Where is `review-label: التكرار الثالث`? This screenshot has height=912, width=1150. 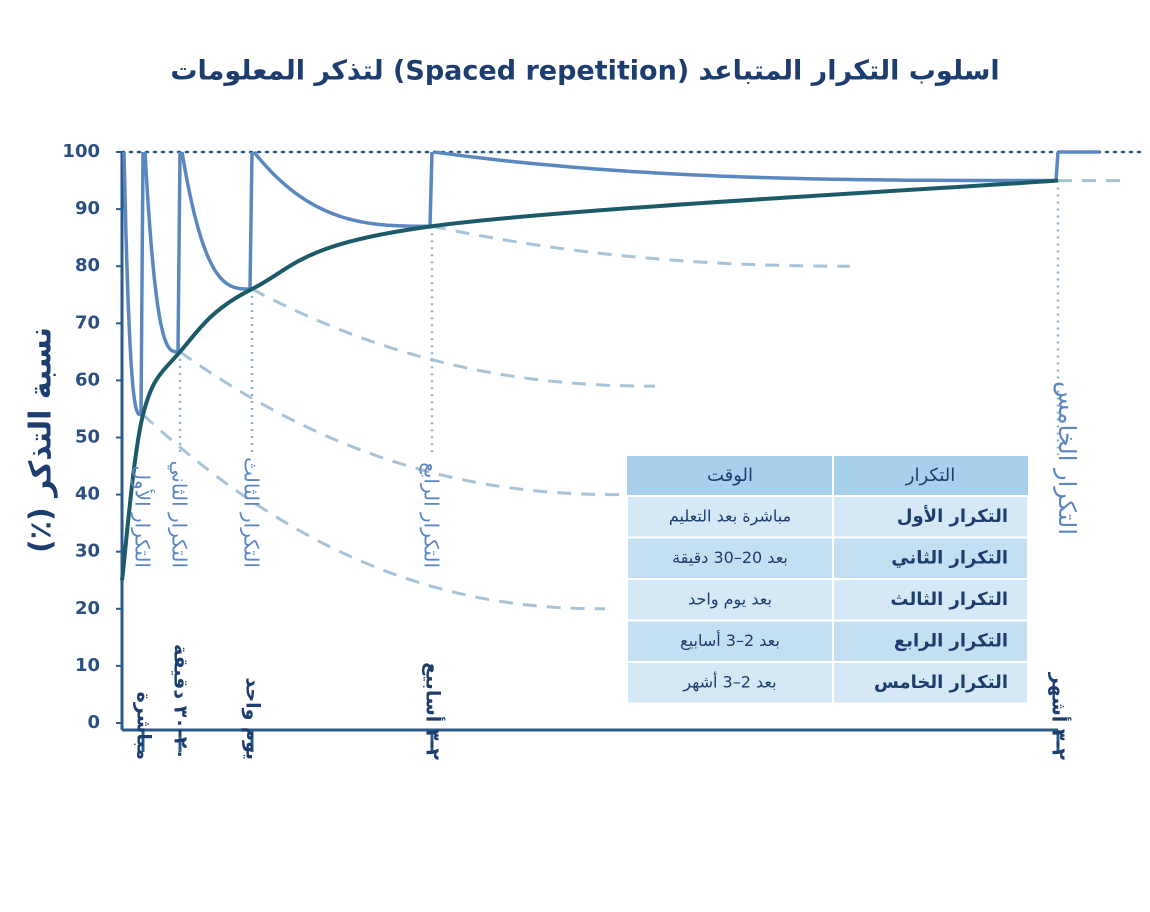 review-label: التكرار الثالث is located at coordinates (252, 512).